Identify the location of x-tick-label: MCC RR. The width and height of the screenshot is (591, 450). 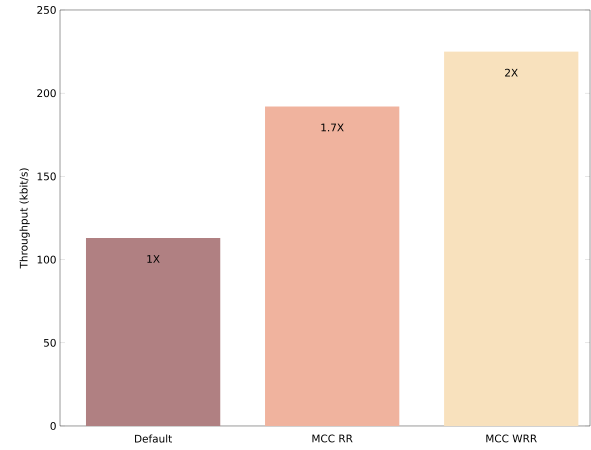
(332, 438).